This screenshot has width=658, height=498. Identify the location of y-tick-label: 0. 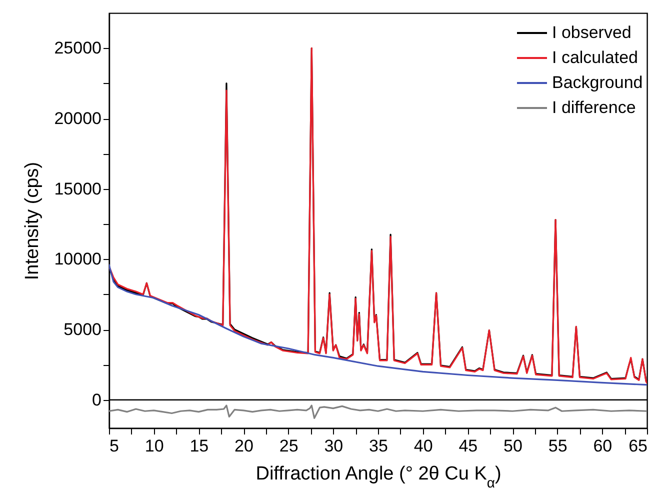
(97, 400).